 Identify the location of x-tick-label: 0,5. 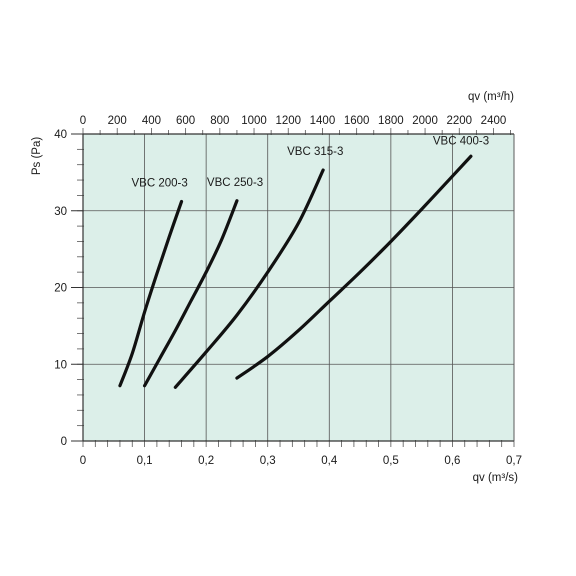
(391, 461).